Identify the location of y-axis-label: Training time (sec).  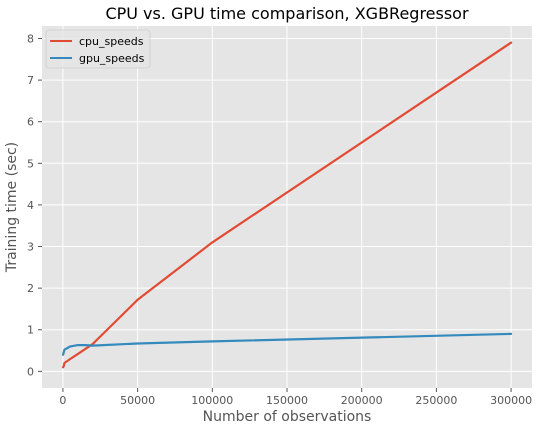
(12, 207).